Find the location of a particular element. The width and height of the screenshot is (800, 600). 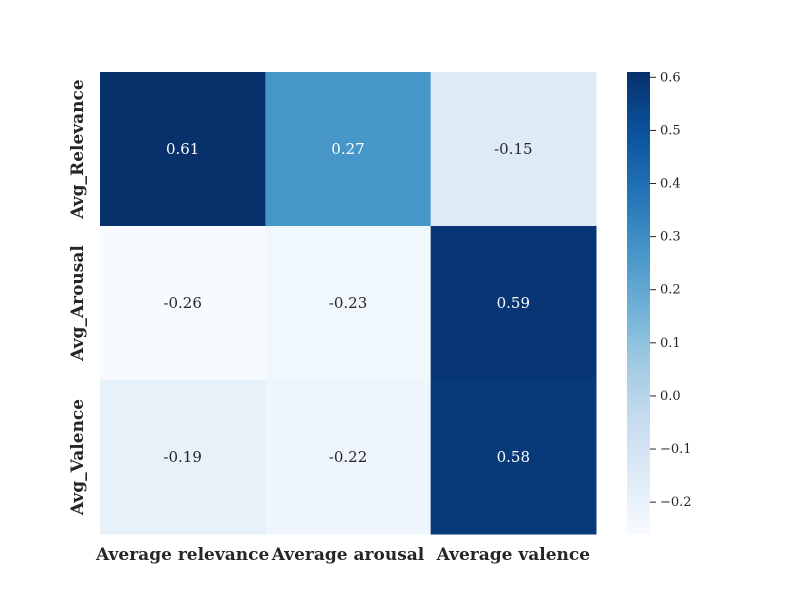

colorbar-gradient is located at coordinates (638, 303).